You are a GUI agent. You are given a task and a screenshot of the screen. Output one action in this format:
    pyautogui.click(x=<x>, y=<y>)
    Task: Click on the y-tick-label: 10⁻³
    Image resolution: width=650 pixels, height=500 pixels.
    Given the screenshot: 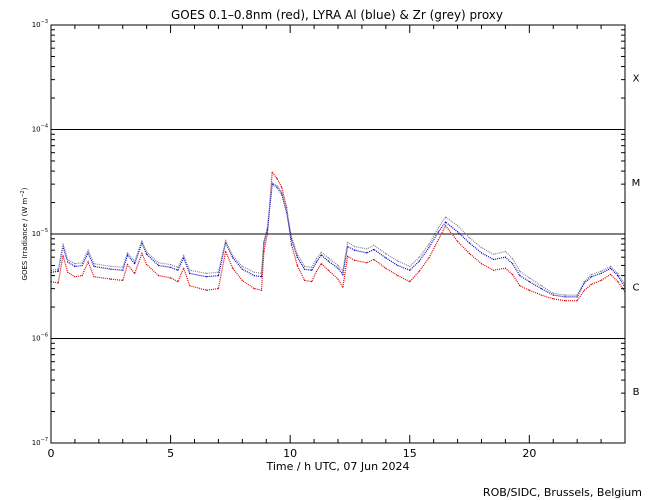 What is the action you would take?
    pyautogui.click(x=40, y=24)
    